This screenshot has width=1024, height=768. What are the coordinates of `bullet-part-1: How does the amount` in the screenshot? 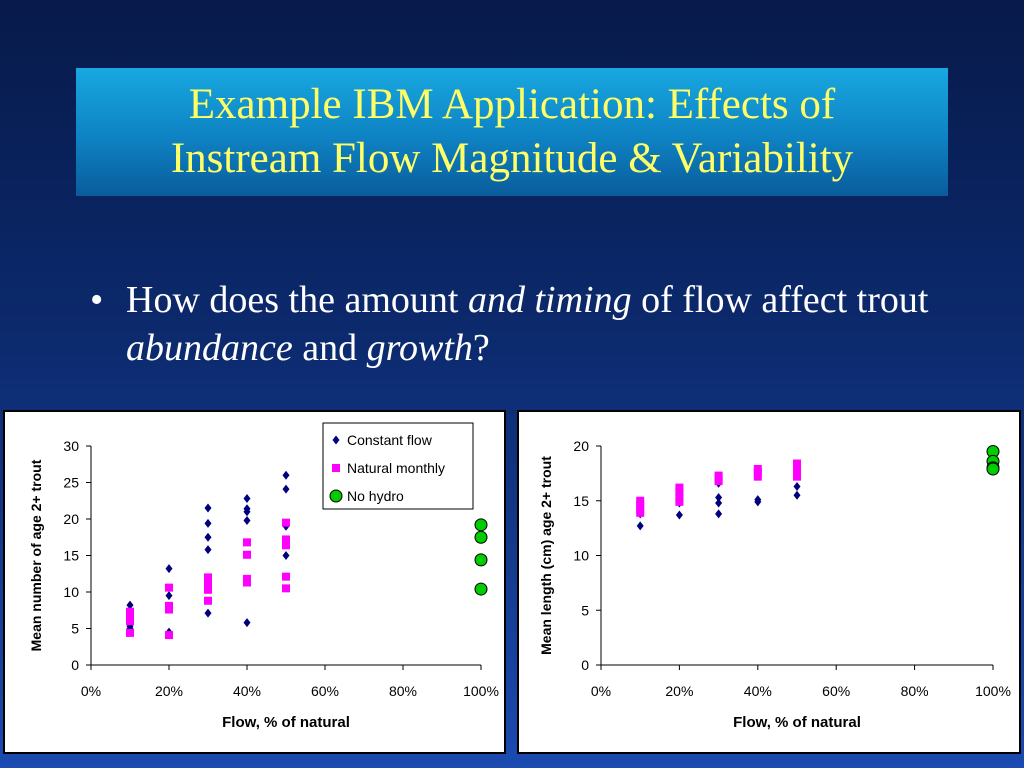 It's located at (297, 300).